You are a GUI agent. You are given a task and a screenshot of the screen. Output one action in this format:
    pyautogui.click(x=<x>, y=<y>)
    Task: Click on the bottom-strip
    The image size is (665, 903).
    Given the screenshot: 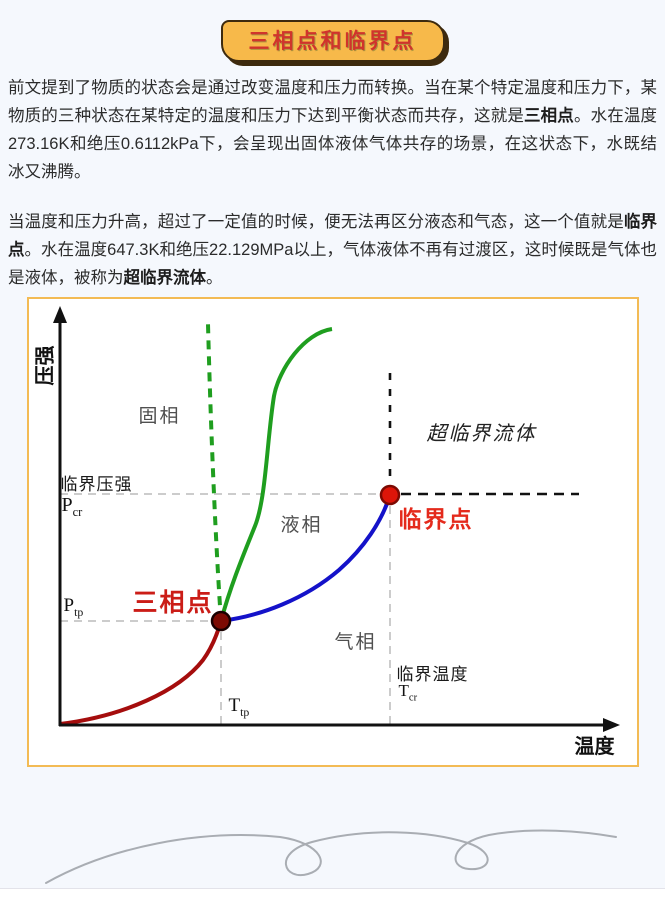 What is the action you would take?
    pyautogui.click(x=332, y=895)
    